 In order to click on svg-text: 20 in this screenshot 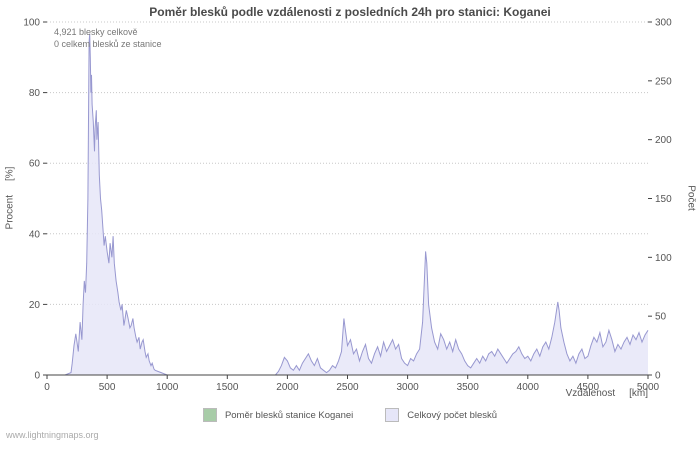, I will do `click(35, 305)`.